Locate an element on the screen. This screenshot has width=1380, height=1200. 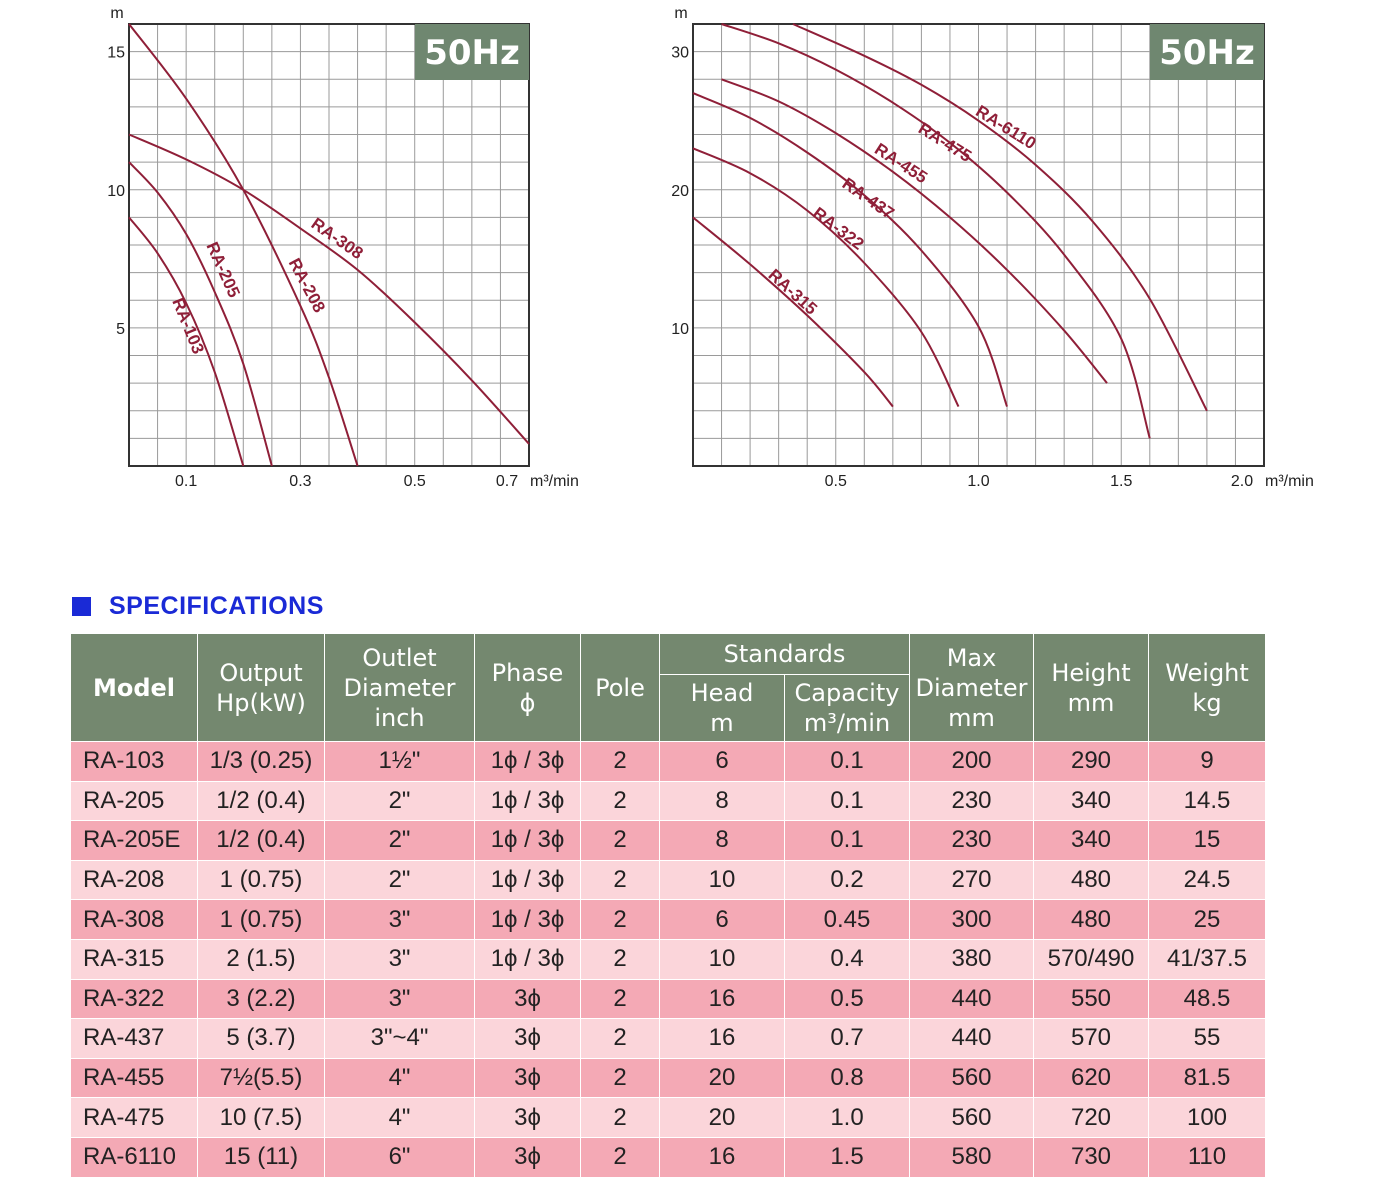
cell-model: RA-205E is located at coordinates (134, 840).